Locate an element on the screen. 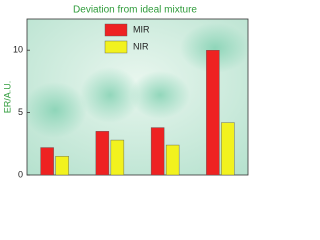 The height and width of the screenshot is (240, 320). legend-label: NIR is located at coordinates (141, 46).